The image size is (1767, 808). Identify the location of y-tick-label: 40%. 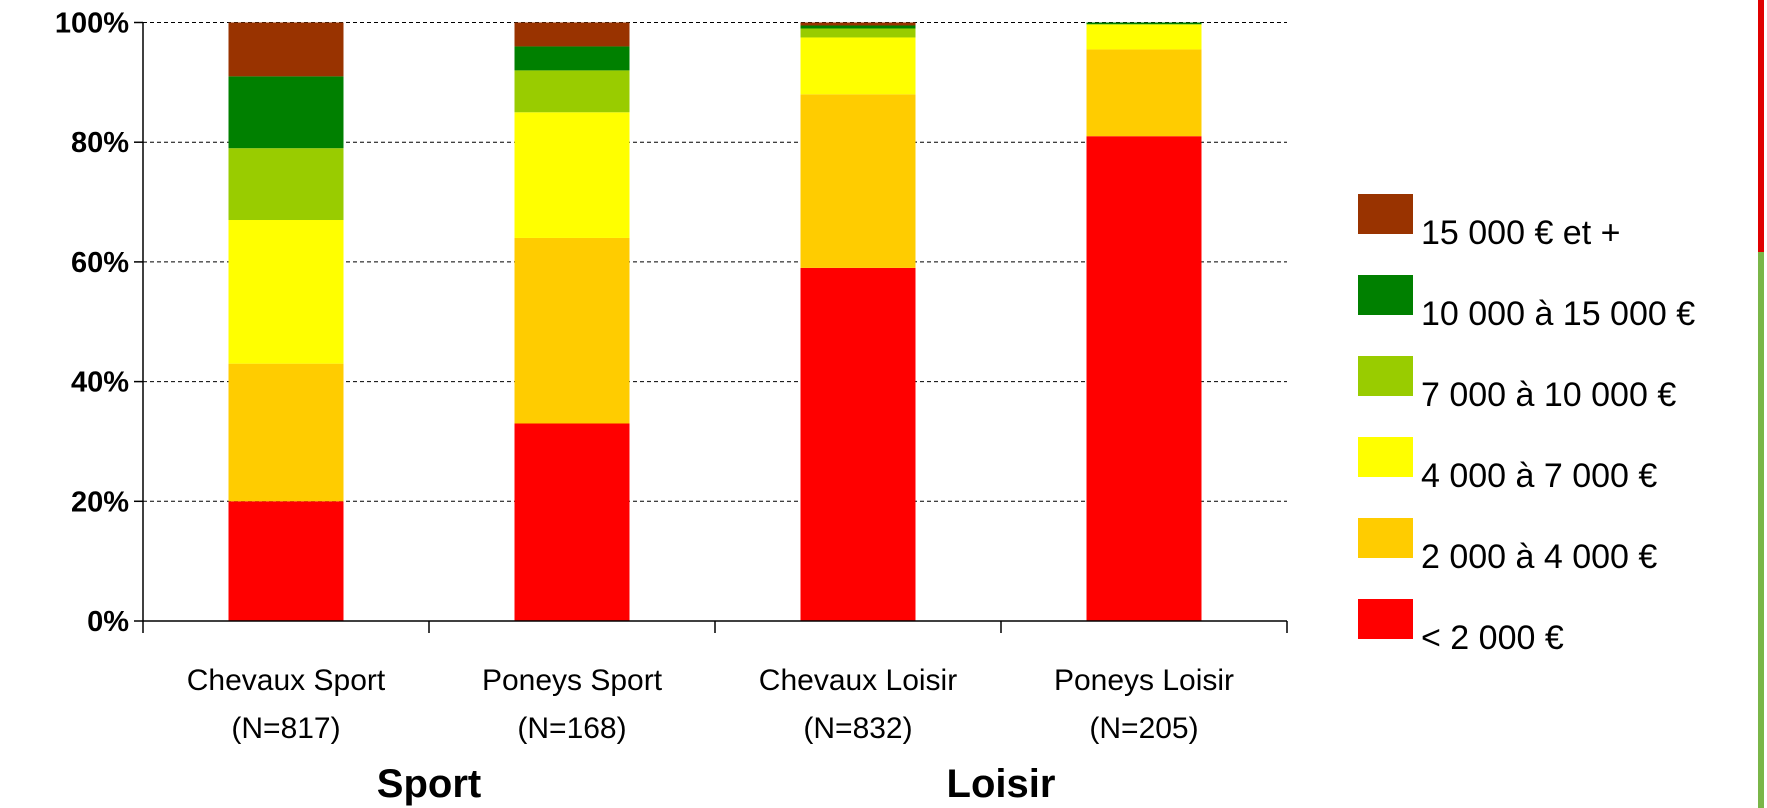
(100, 383).